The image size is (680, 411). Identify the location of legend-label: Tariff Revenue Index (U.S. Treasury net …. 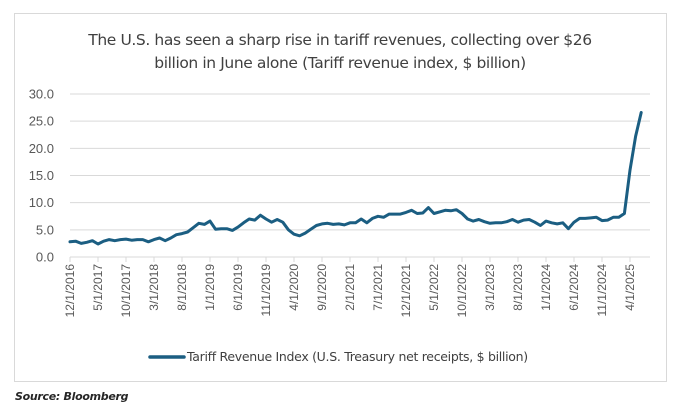
(357, 356).